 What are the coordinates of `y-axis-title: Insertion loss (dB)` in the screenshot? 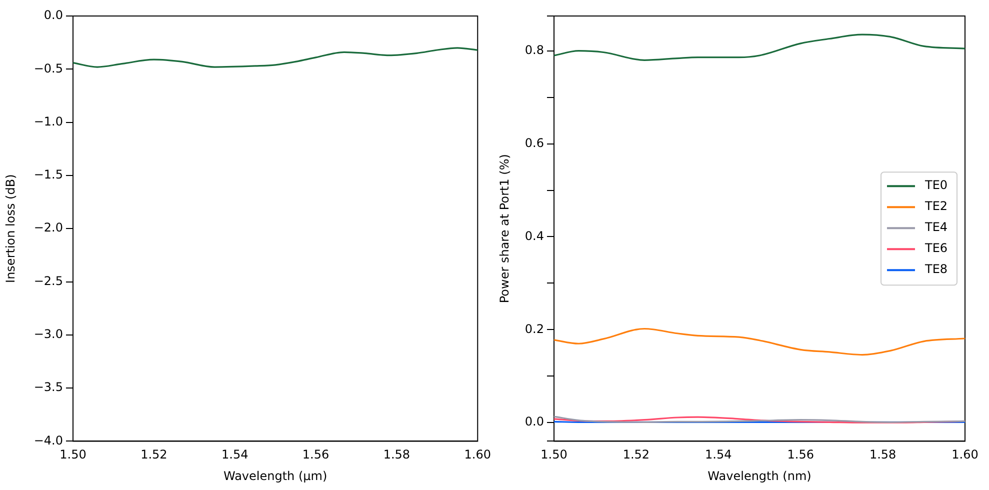 It's located at (10, 228).